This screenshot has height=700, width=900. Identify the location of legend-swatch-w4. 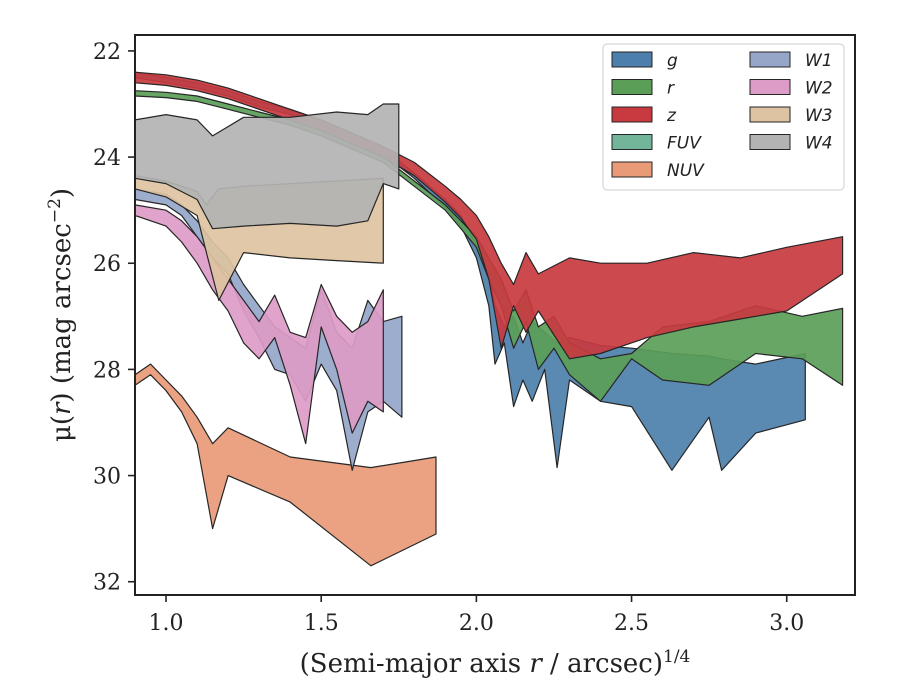
(770, 142).